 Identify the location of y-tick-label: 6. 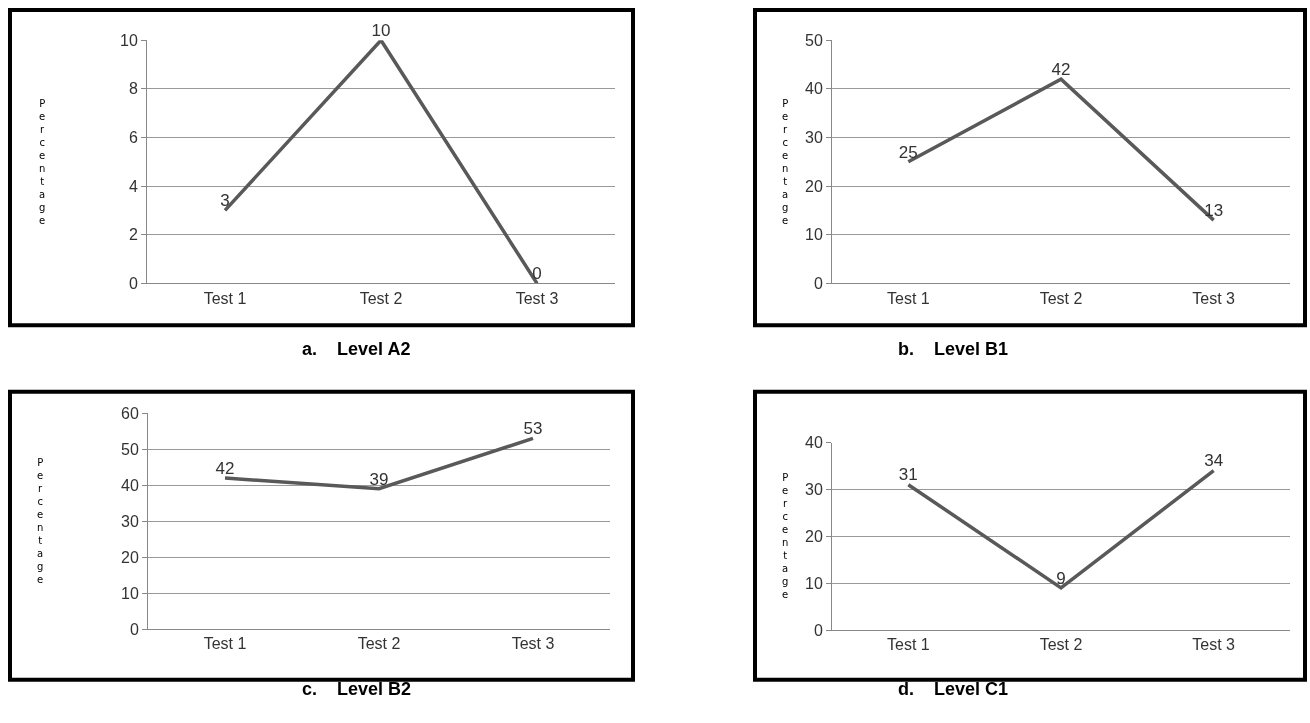
(133, 138).